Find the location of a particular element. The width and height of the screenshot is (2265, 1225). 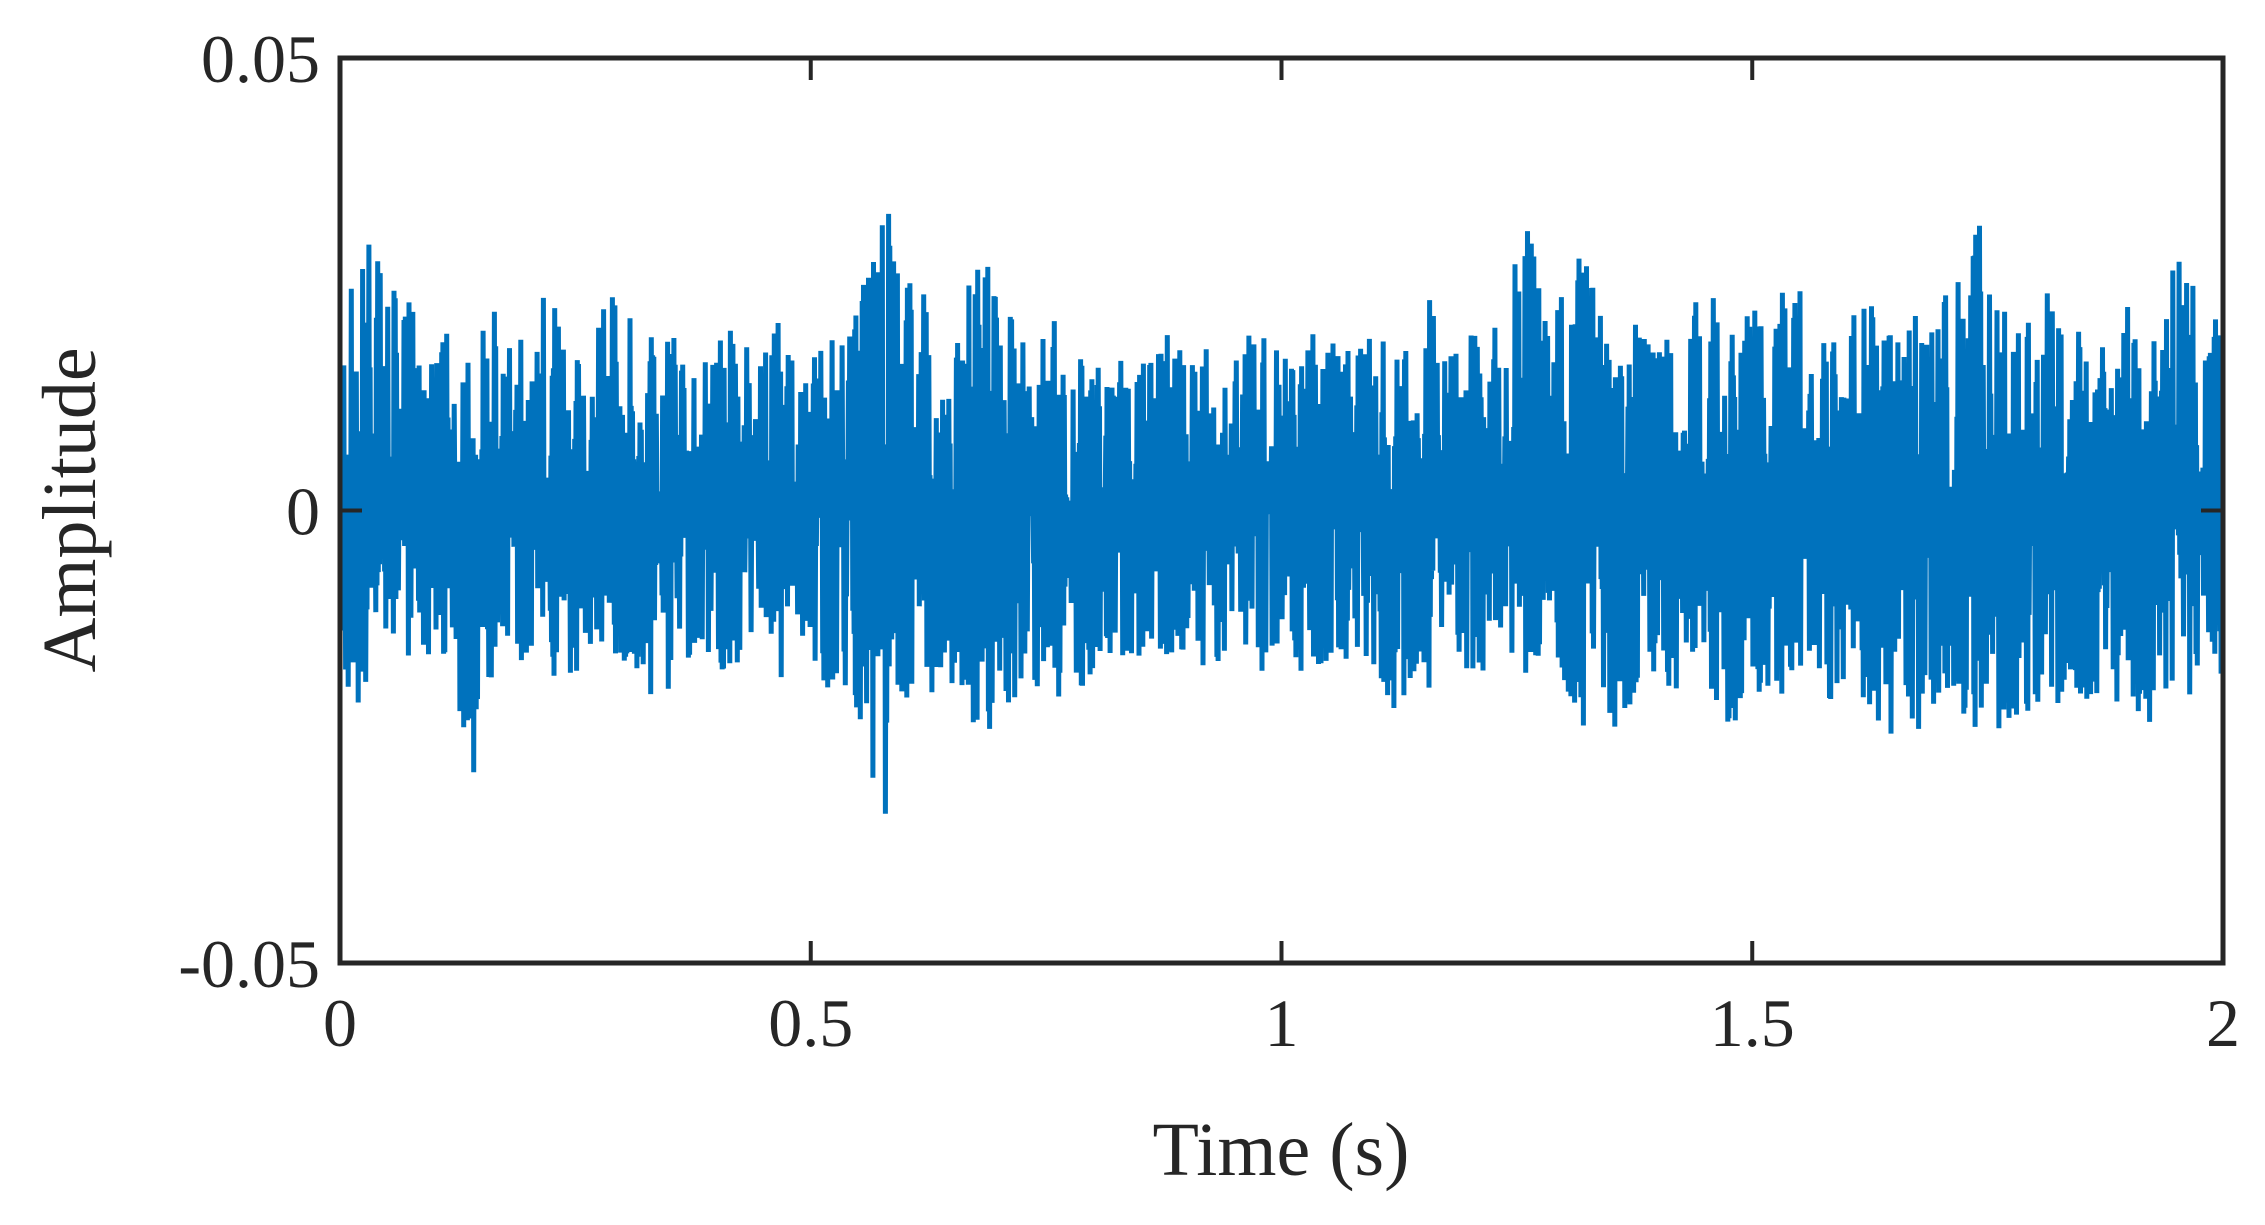

x-tick-label: 0 is located at coordinates (340, 1023).